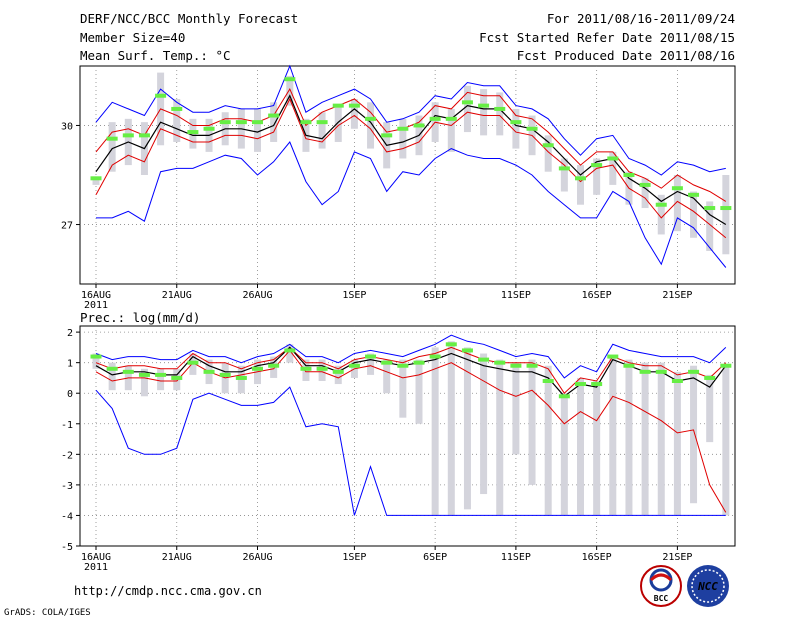 The image size is (800, 618). What do you see at coordinates (435, 557) in the screenshot?
I see `prec-x-tick-label: 6SEP` at bounding box center [435, 557].